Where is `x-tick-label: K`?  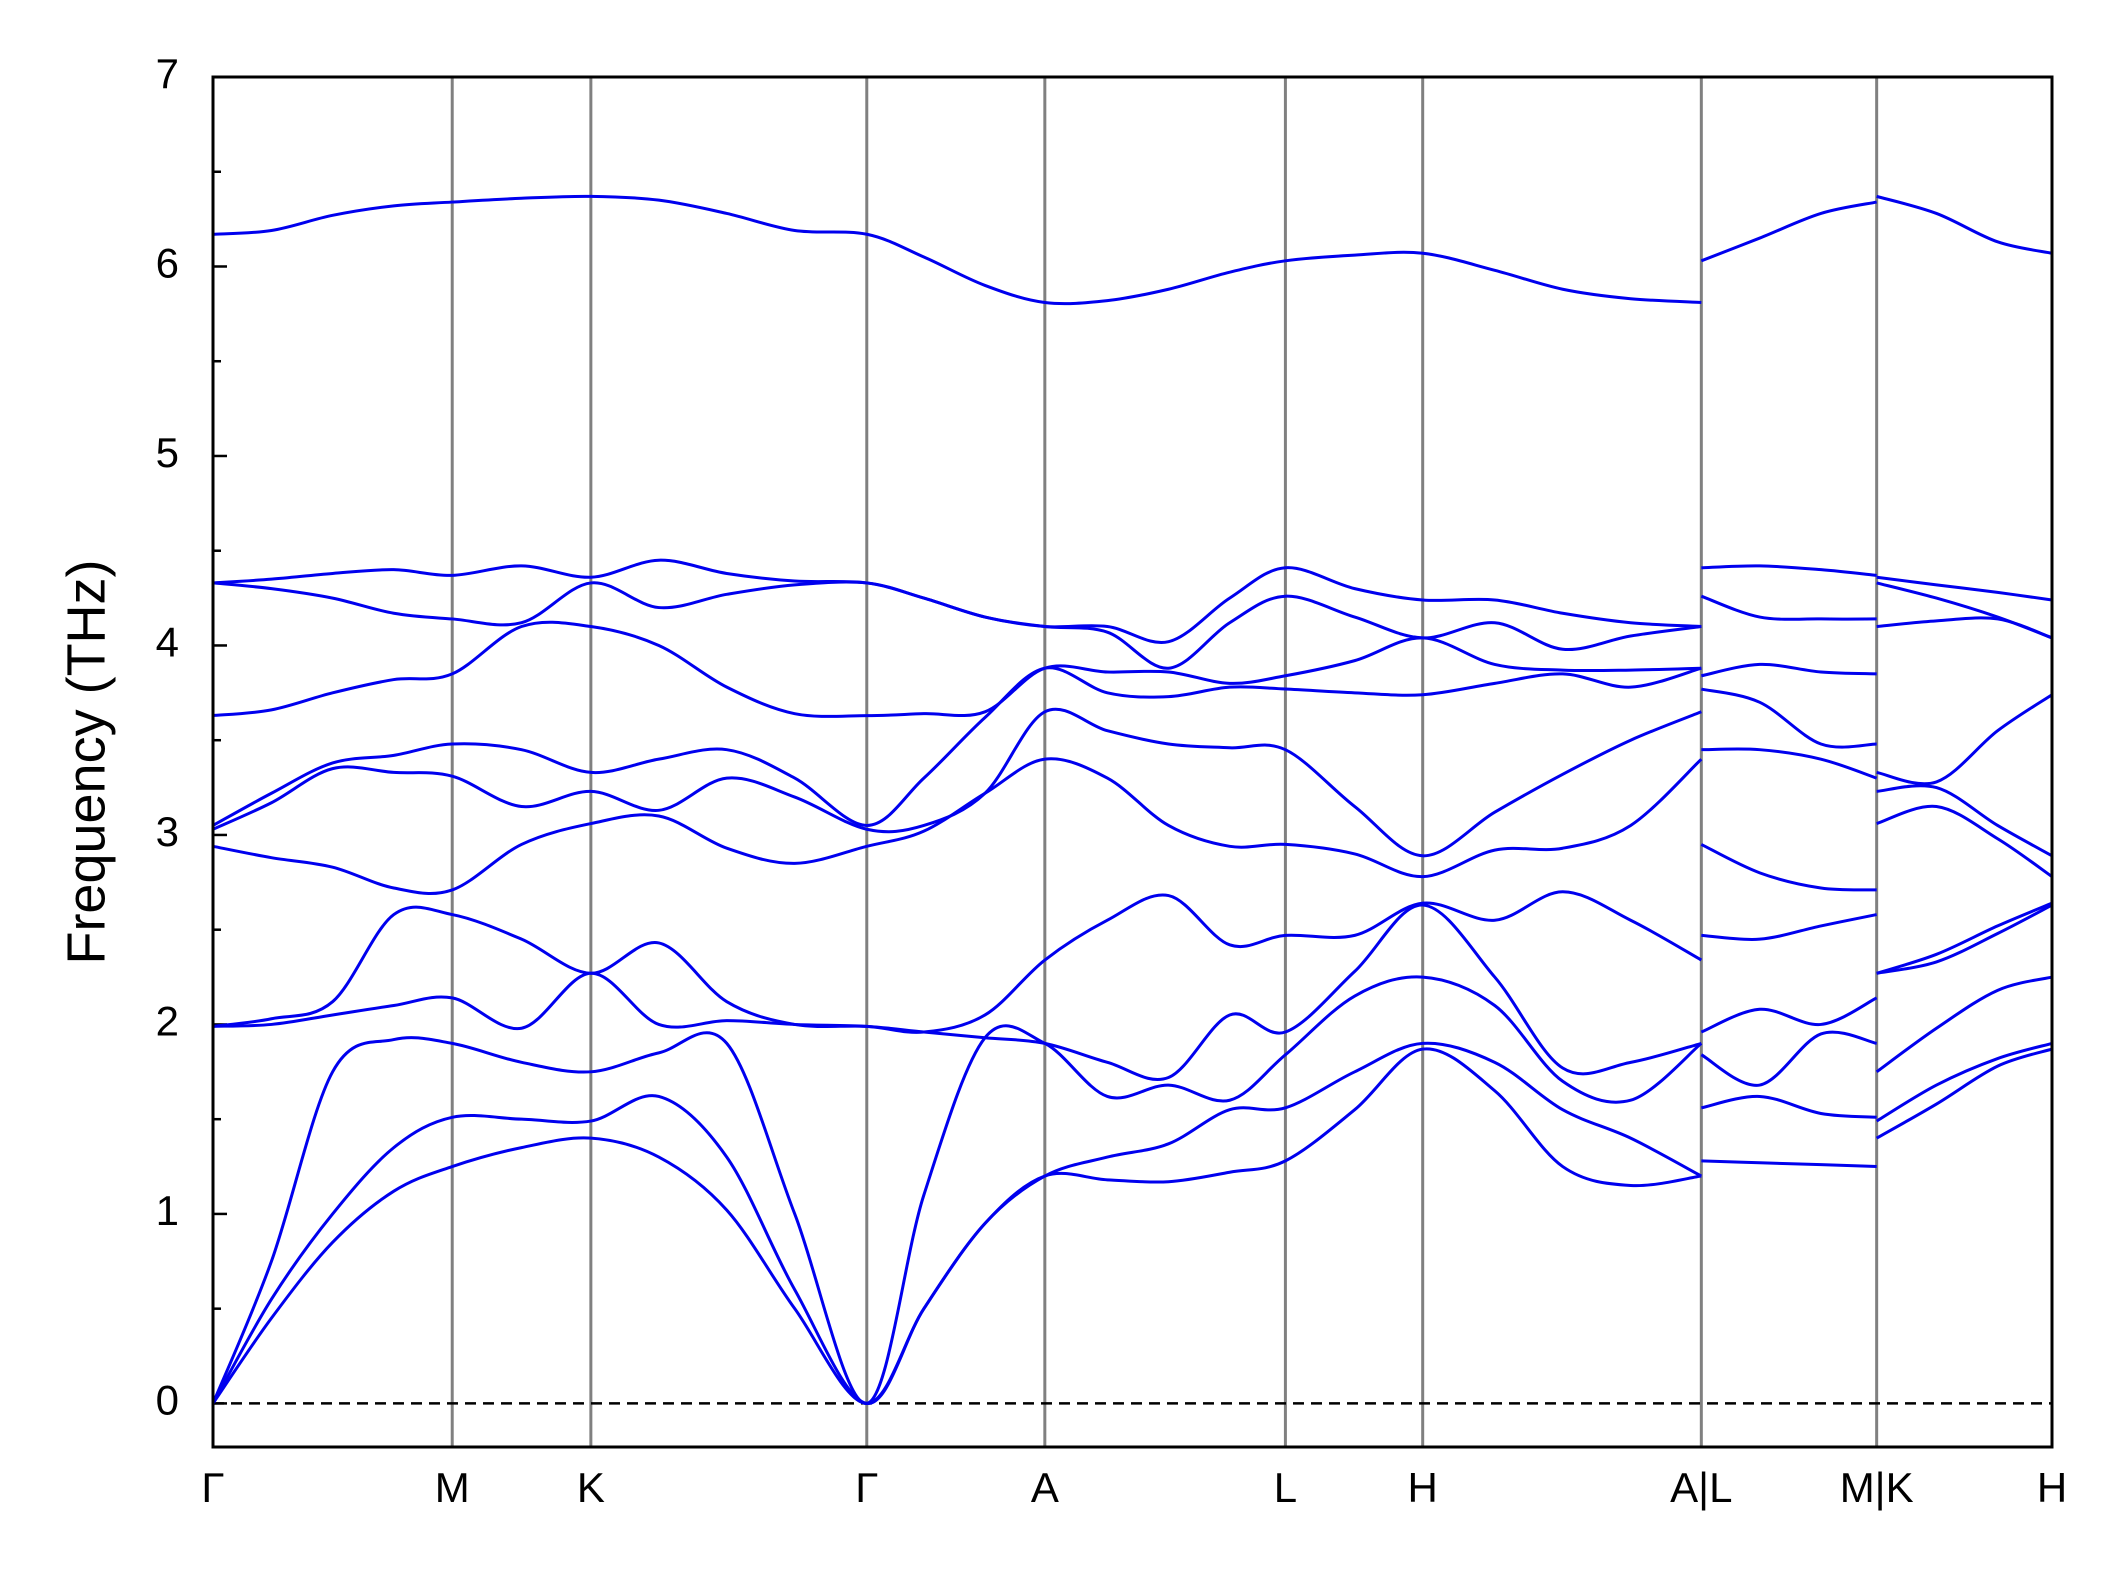 x-tick-label: K is located at coordinates (591, 1487).